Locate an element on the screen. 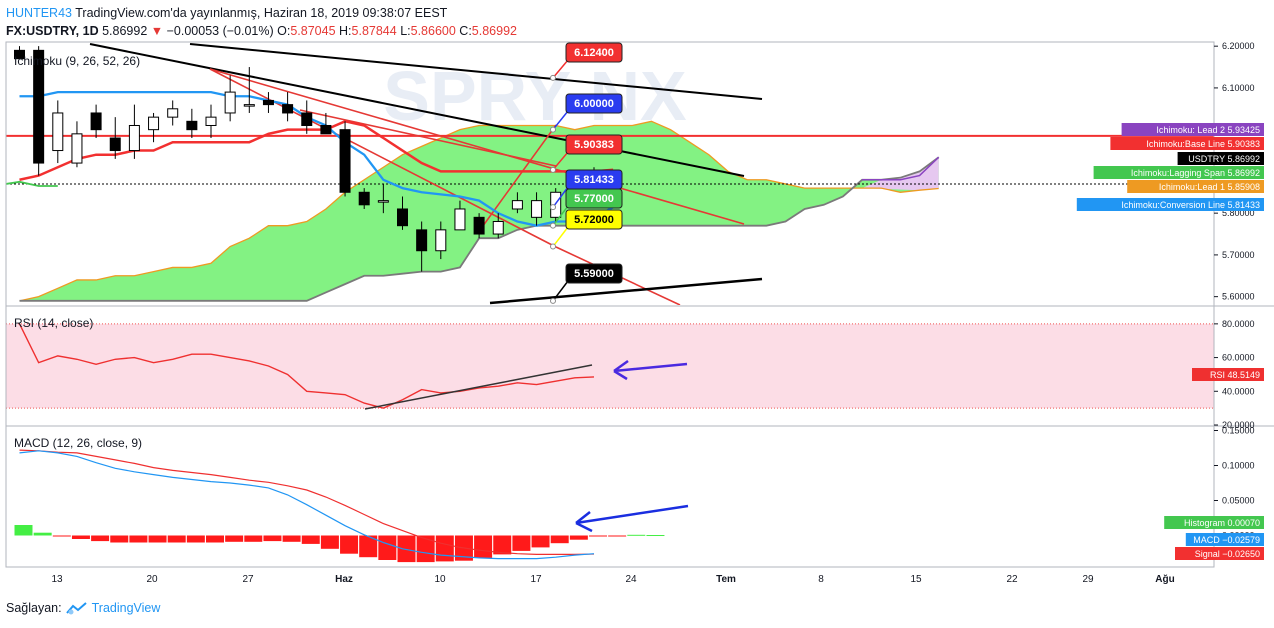 This screenshot has height=628, width=1274. open-value: 5.87045 is located at coordinates (313, 31).